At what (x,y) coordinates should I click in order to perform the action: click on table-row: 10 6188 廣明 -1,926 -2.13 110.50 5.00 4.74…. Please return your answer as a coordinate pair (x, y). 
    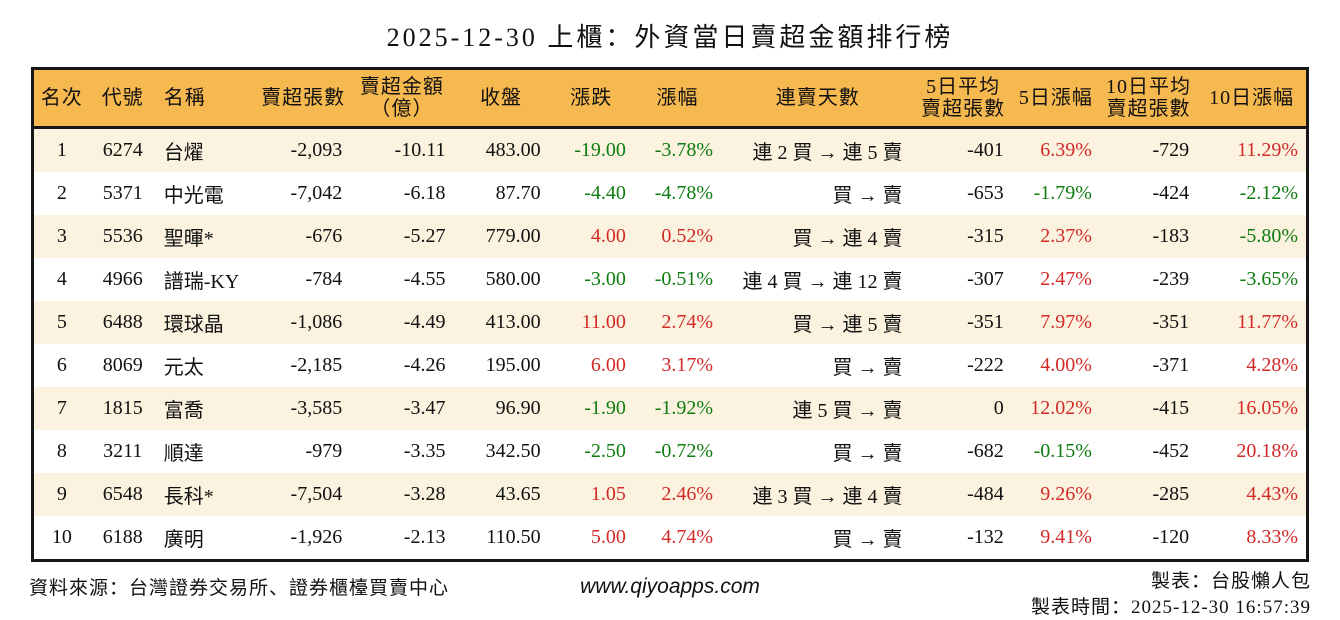
    Looking at the image, I should click on (670, 538).